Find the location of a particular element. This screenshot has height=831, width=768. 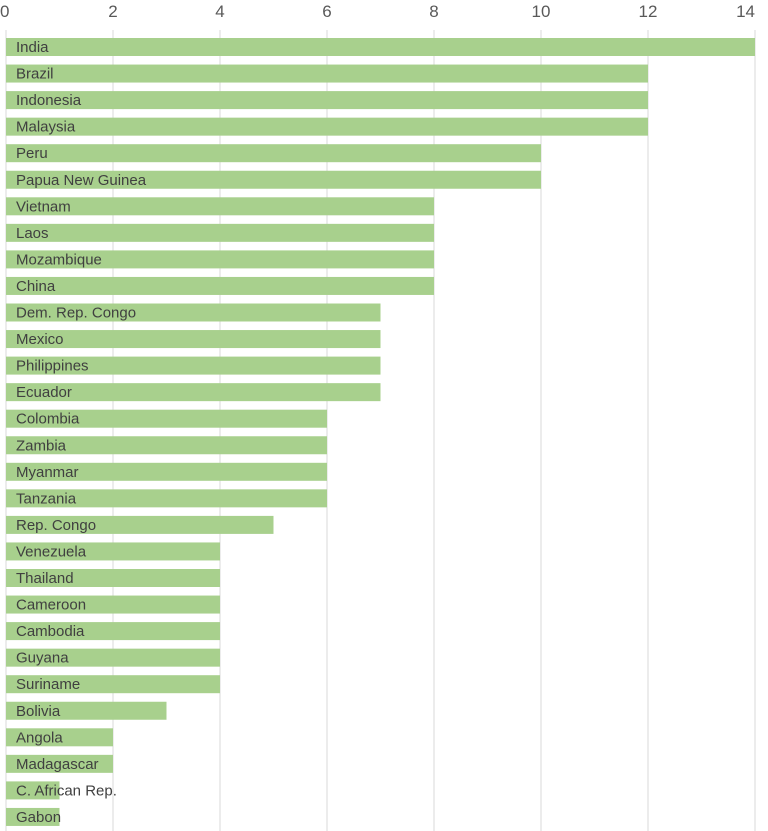

category-label: Zambia is located at coordinates (41, 445).